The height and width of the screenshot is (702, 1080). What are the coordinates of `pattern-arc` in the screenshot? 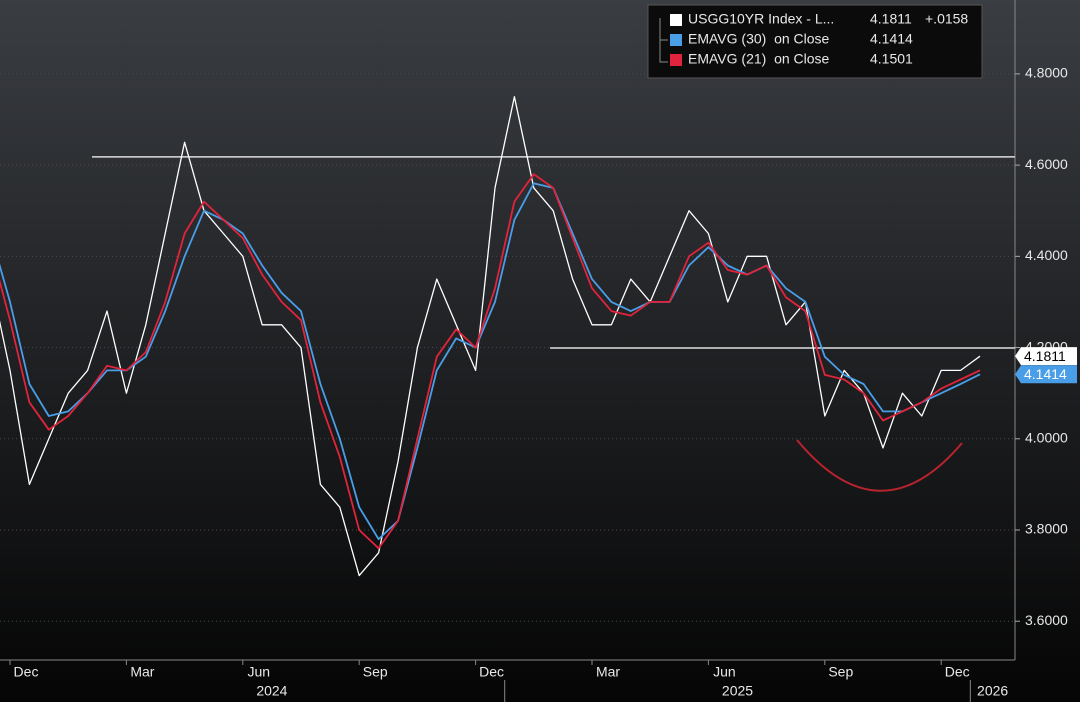 It's located at (879, 465).